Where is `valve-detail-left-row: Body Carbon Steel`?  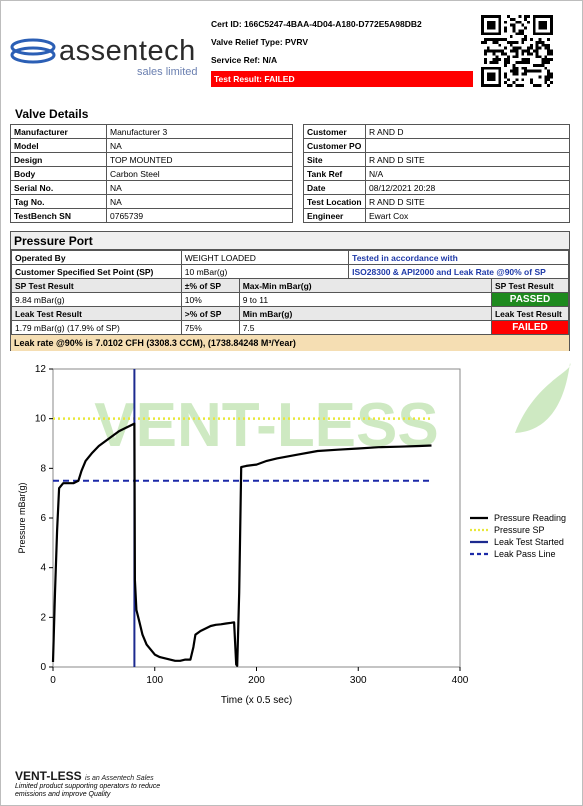
valve-detail-left-row: Body Carbon Steel is located at coordinates (151, 173).